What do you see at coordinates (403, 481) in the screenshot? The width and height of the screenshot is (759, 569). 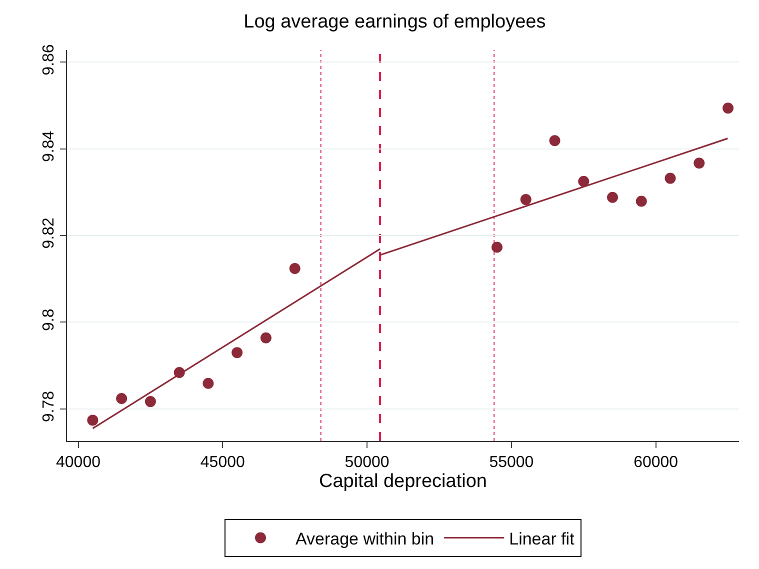 I see `x-axis-title: Capital depreciation` at bounding box center [403, 481].